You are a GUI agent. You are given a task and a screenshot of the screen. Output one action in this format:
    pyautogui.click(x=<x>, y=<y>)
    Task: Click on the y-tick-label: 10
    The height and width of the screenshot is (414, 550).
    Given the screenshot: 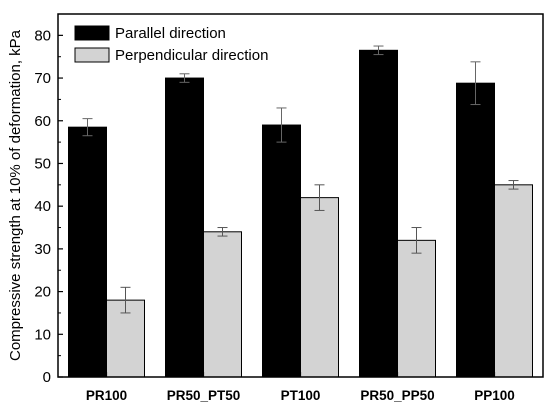 What is the action you would take?
    pyautogui.click(x=42, y=334)
    